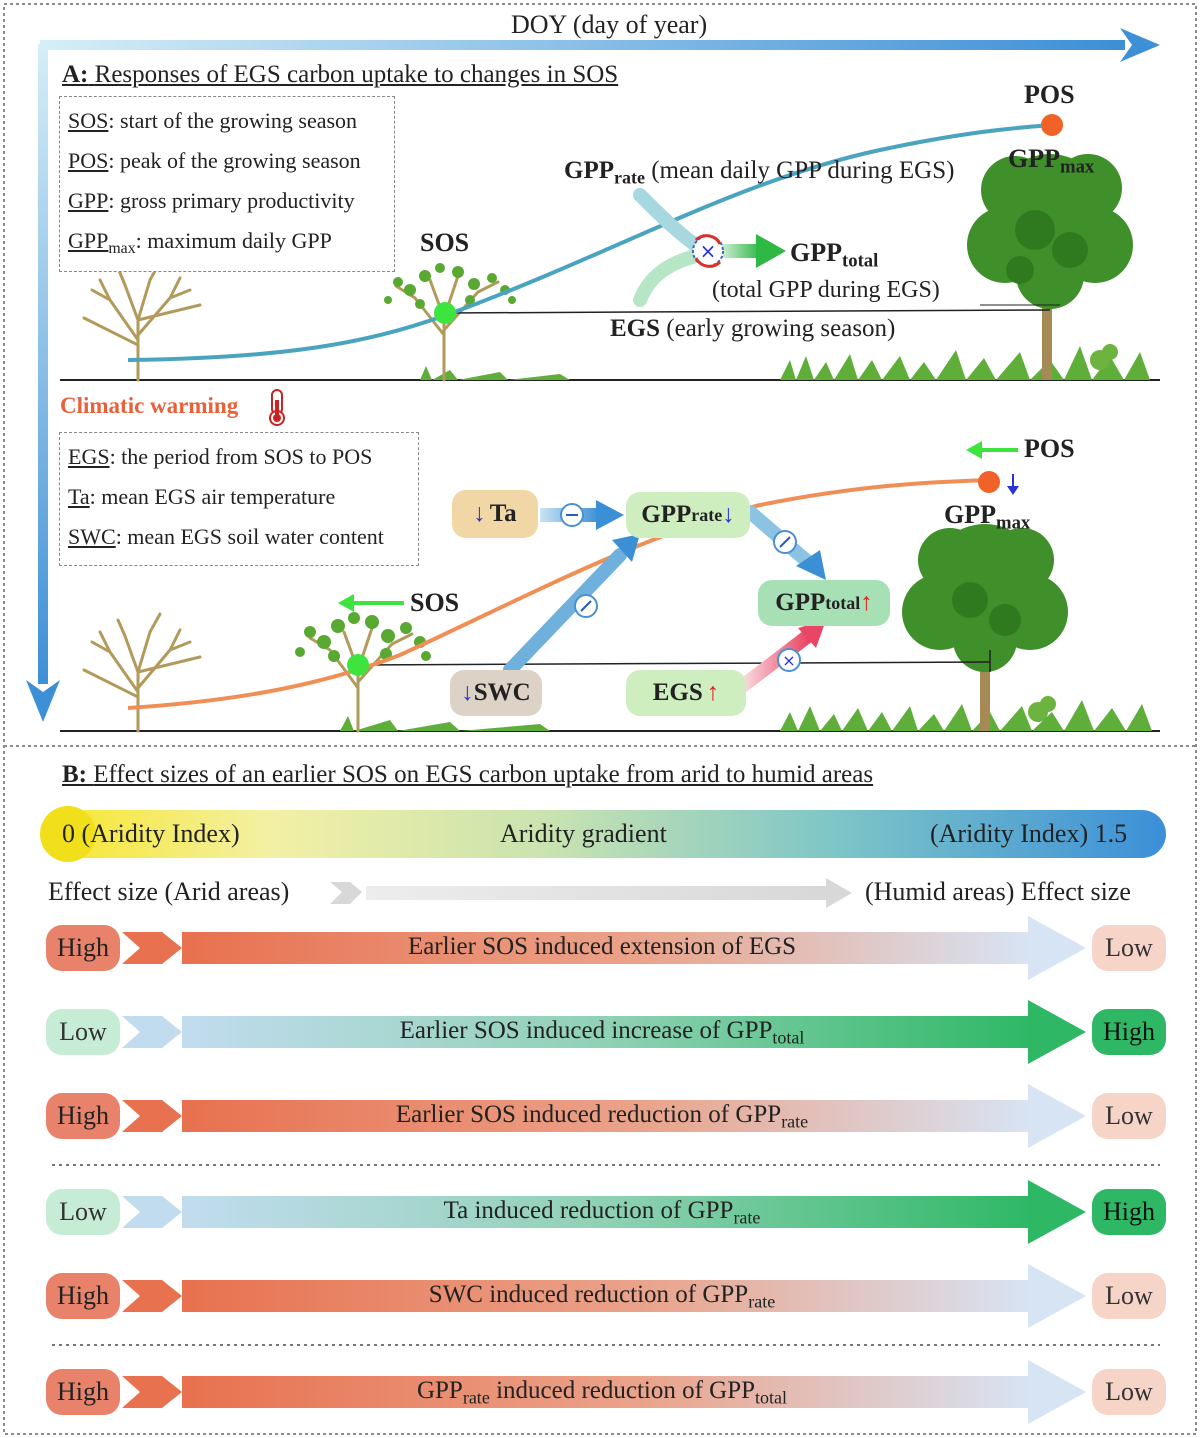 The width and height of the screenshot is (1200, 1438). Describe the element at coordinates (989, 482) in the screenshot. I see `pos-dot-warming` at that location.